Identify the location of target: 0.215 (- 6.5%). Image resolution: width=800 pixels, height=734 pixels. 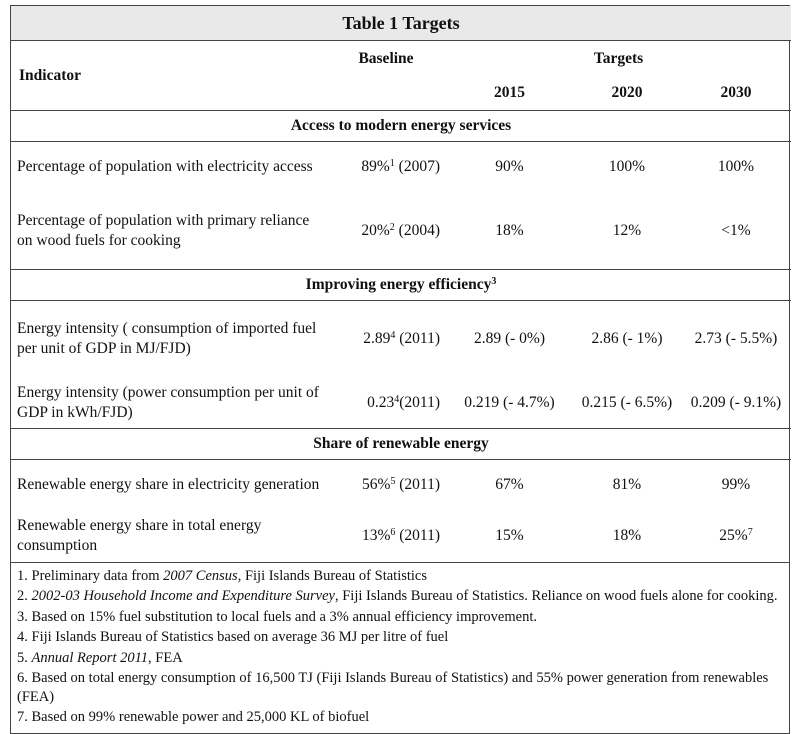
(627, 403).